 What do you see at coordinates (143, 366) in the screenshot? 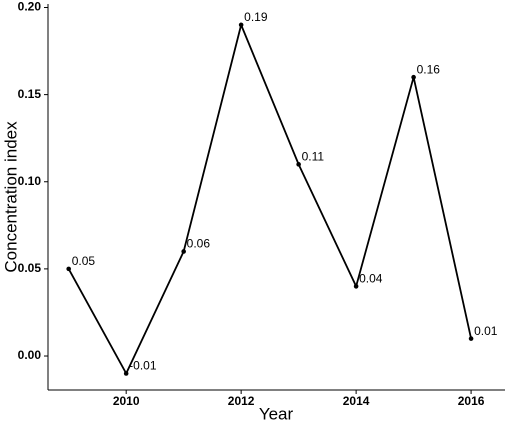
I see `data-label: -0.01` at bounding box center [143, 366].